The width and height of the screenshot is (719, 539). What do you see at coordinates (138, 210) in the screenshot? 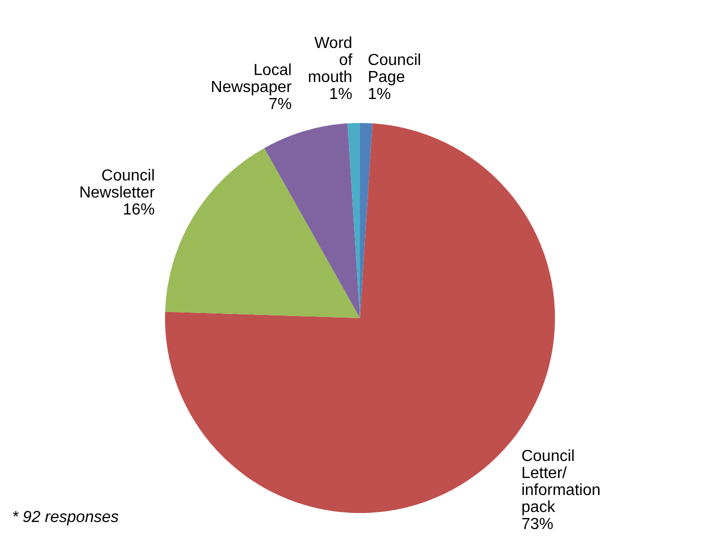
I see `data-label: 16%` at bounding box center [138, 210].